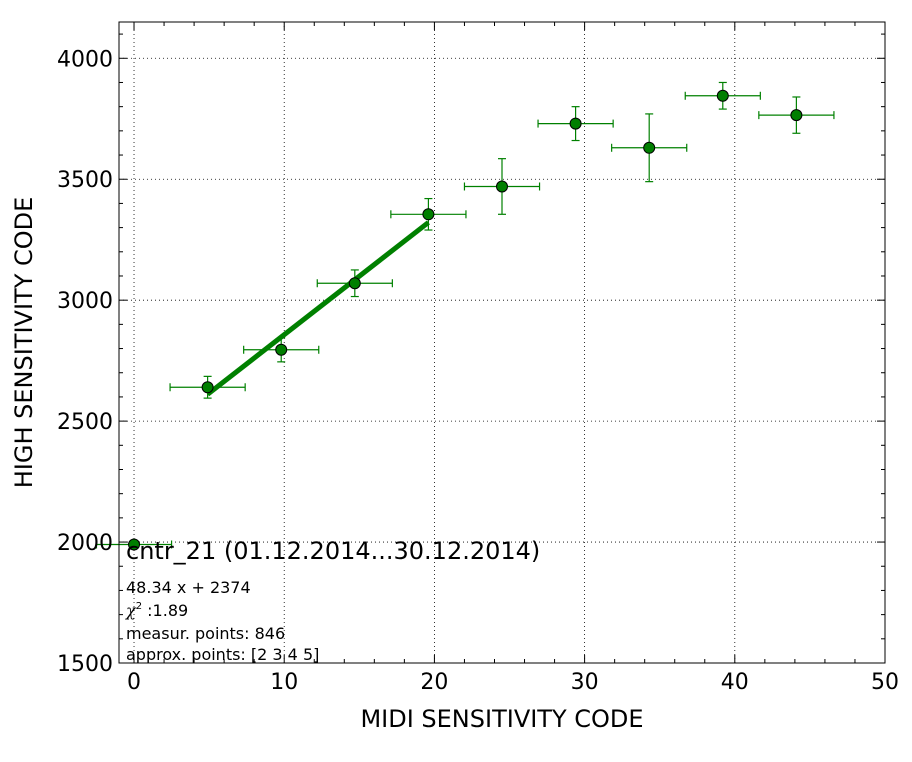  I want to click on x-tick-label: 40, so click(735, 682).